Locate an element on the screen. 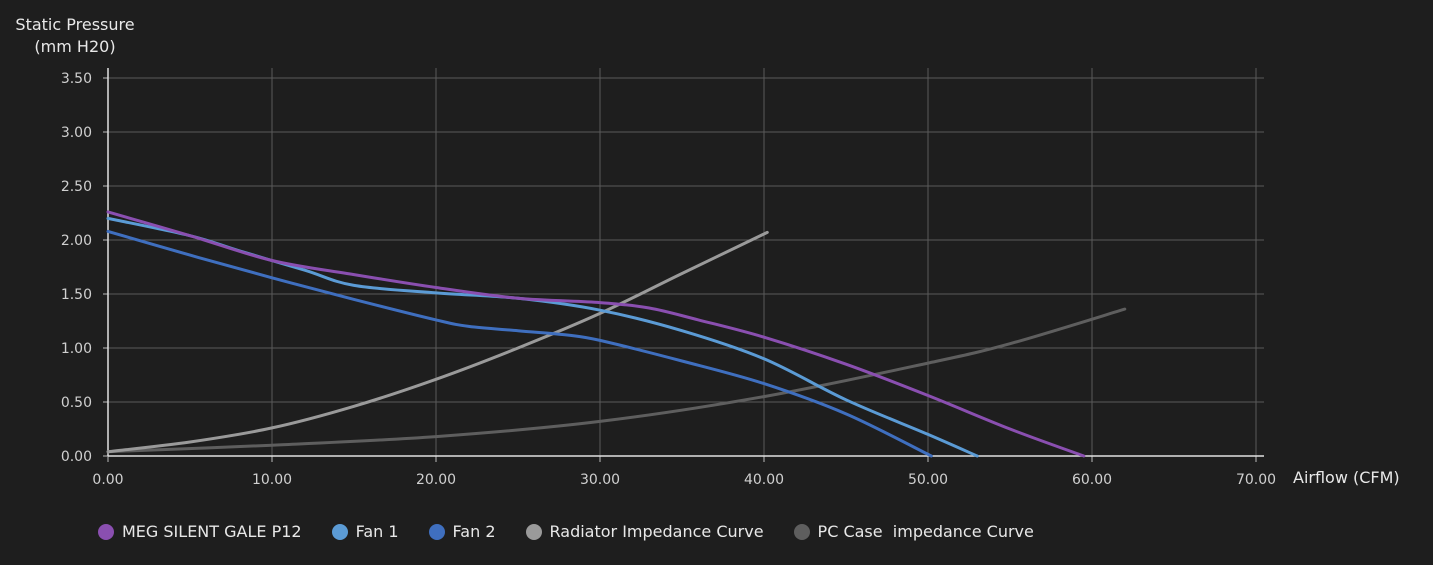 Image resolution: width=1433 pixels, height=565 pixels. legend-item-fan-2: Fan 2 is located at coordinates (462, 531).